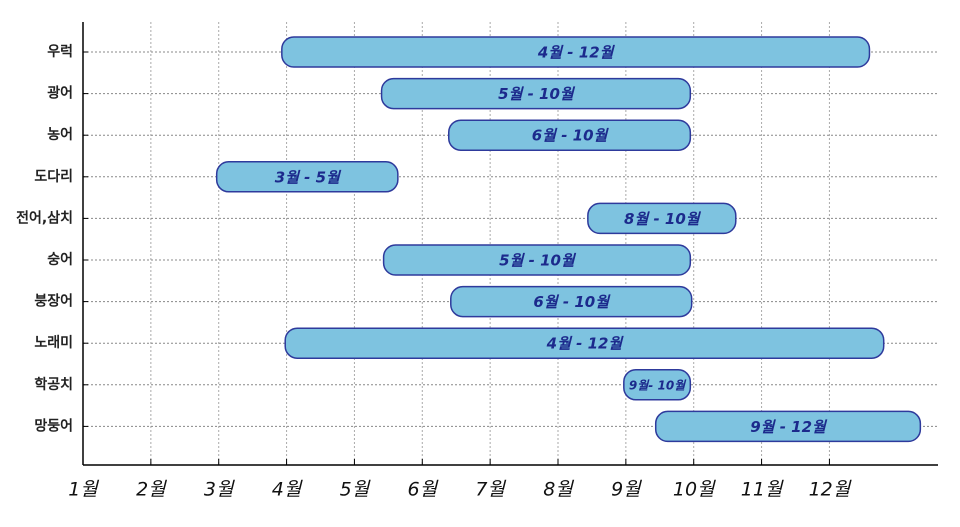 Image resolution: width=960 pixels, height=527 pixels. I want to click on value-label: 3월 - 5월, so click(308, 177).